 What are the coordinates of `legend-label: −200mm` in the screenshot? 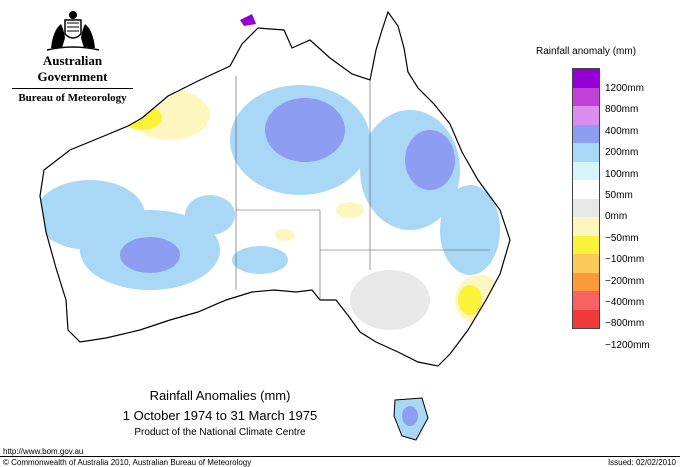 It's located at (625, 281).